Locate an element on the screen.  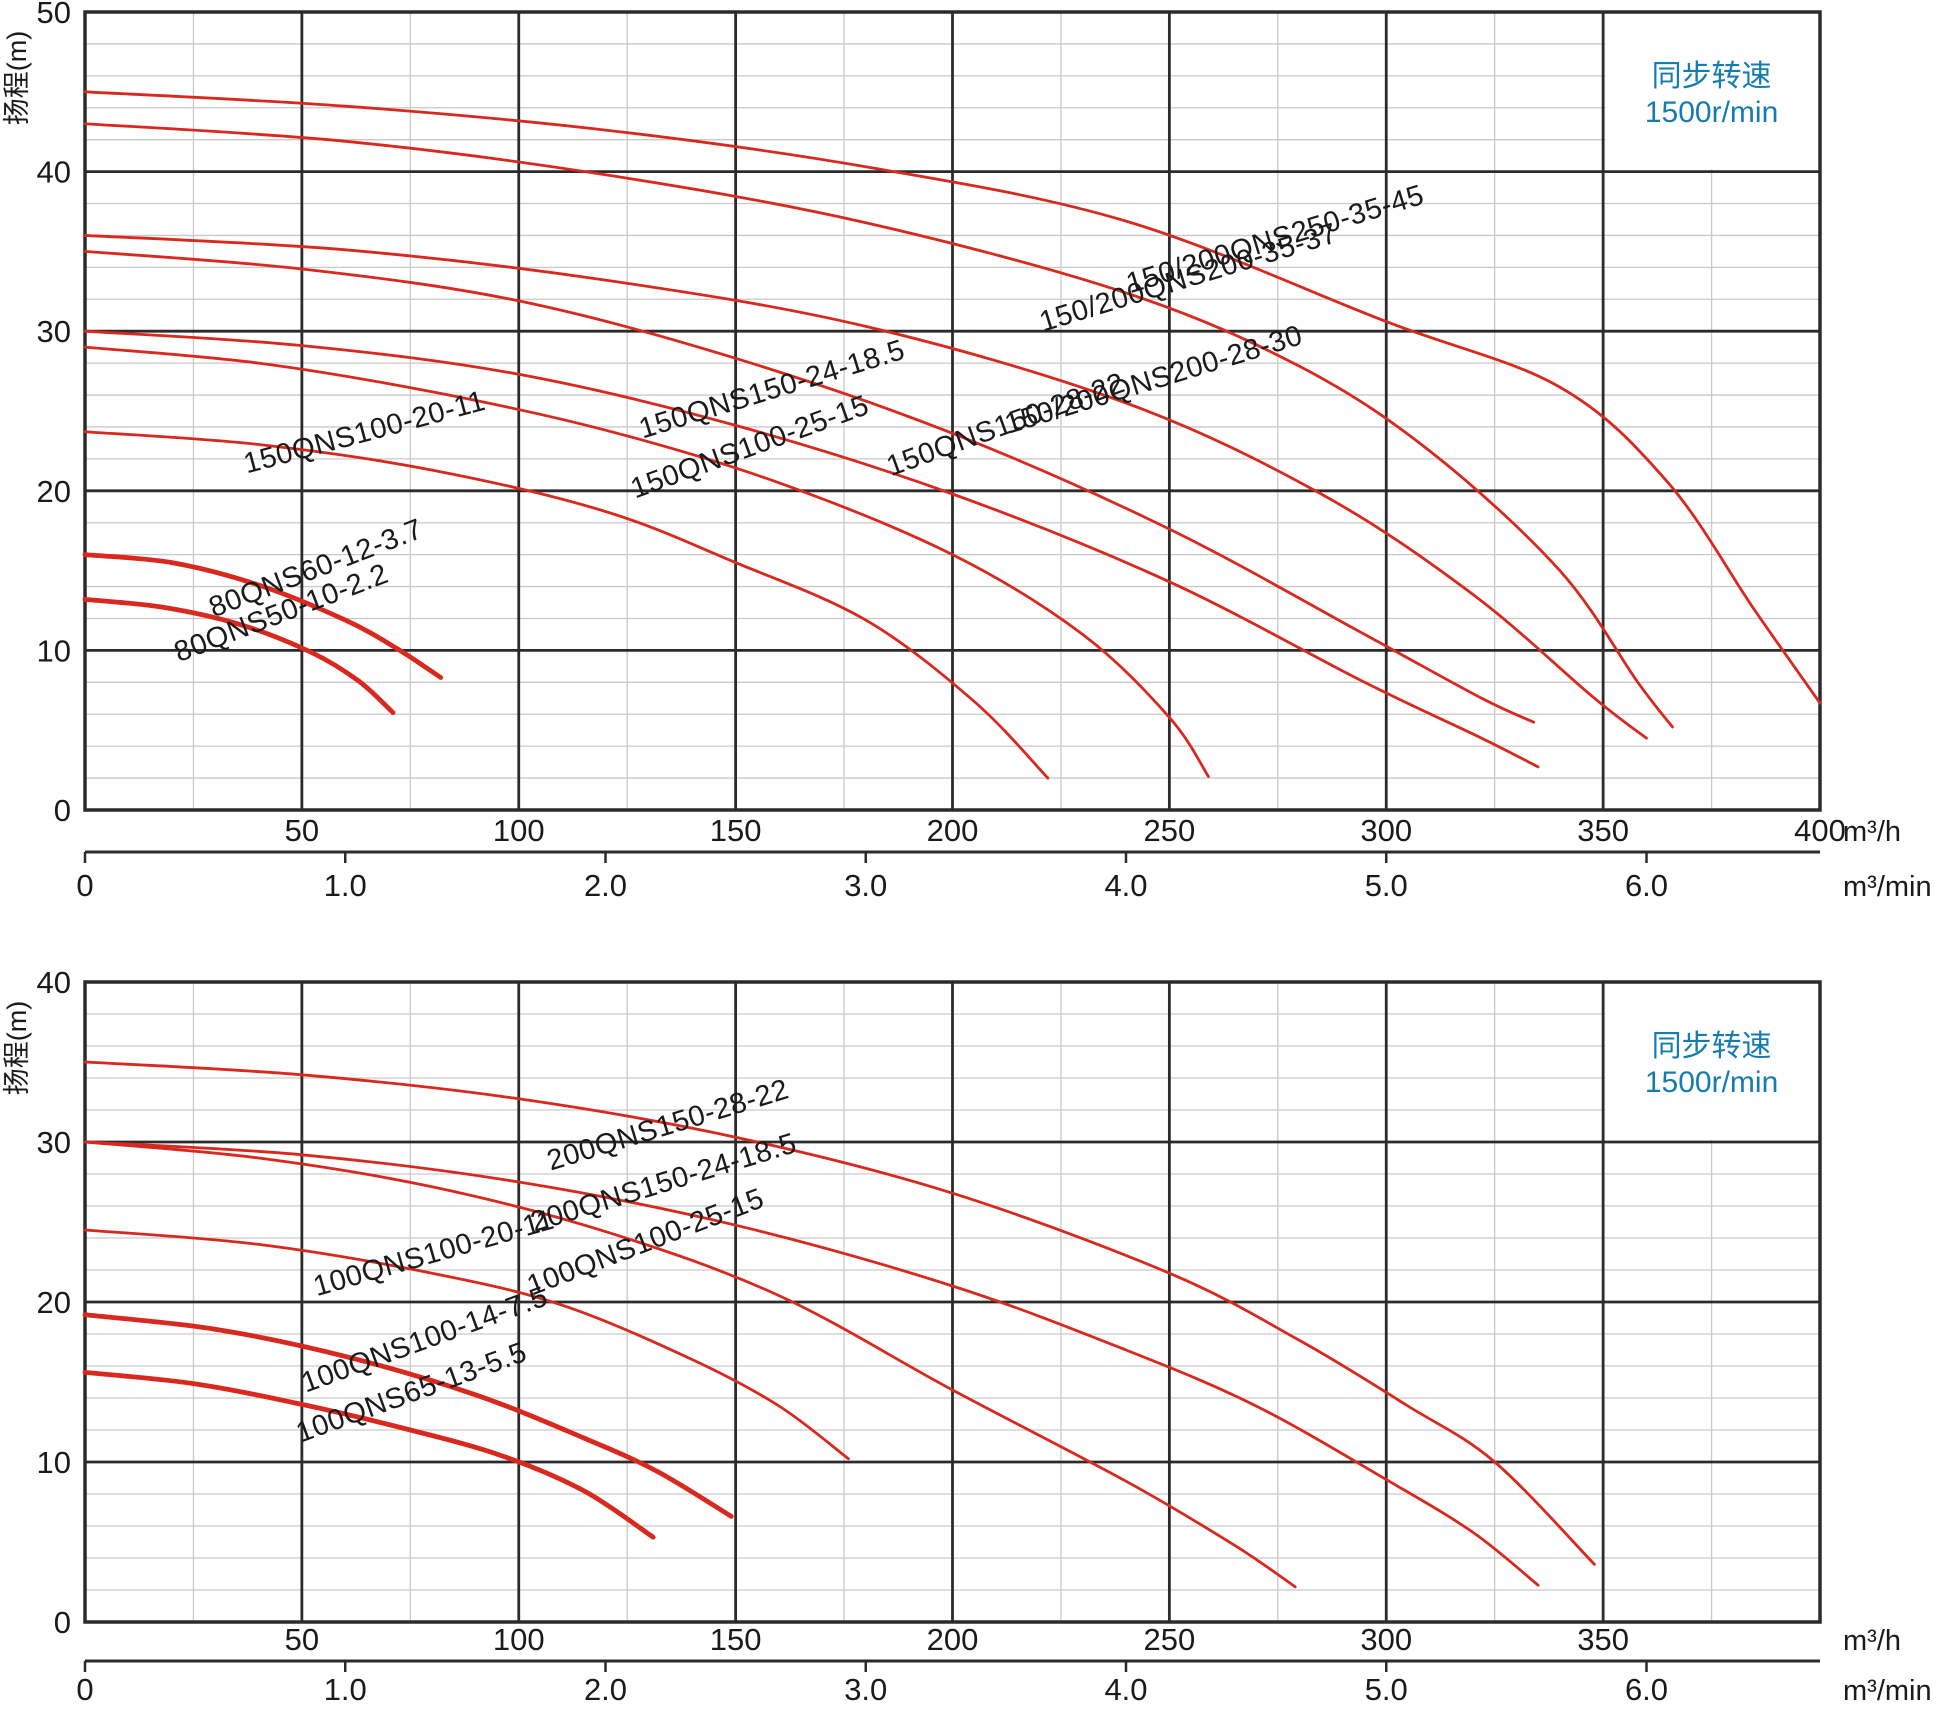
curve-80QNS60-12-3.7 is located at coordinates (263, 616).